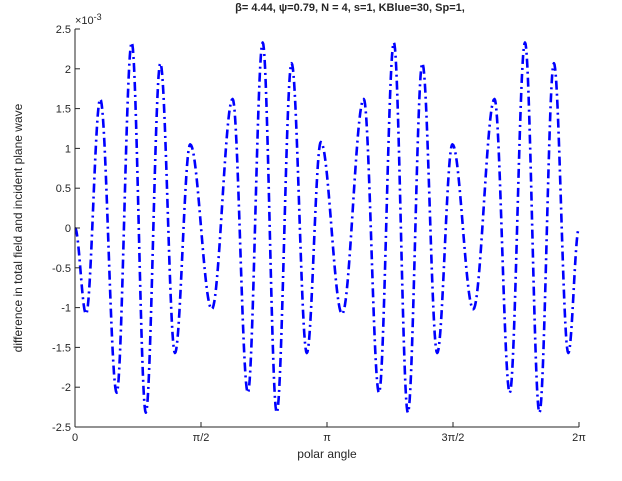 This screenshot has width=622, height=481. What do you see at coordinates (579, 438) in the screenshot?
I see `x-tick-label: 2π` at bounding box center [579, 438].